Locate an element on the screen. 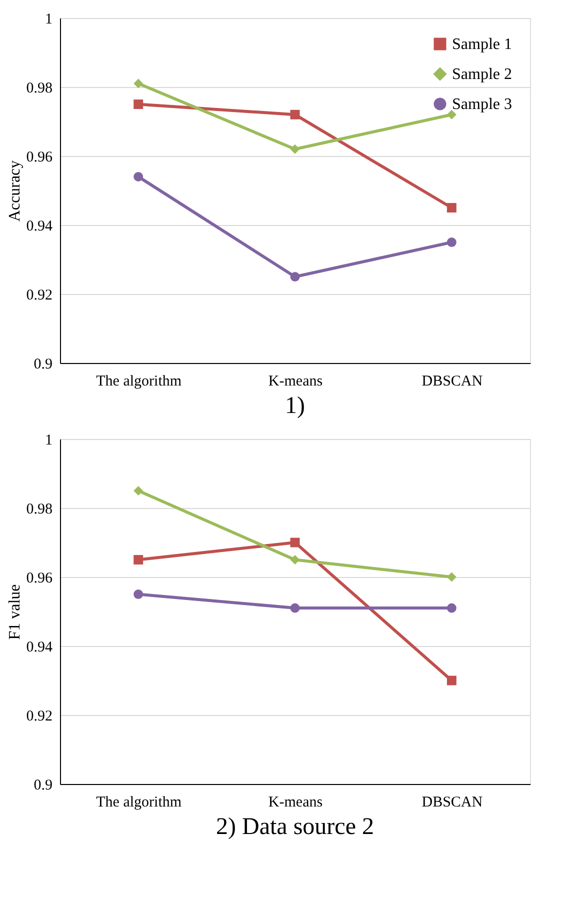 Image resolution: width=564 pixels, height=909 pixels. text: 2) Data source 2 is located at coordinates (295, 827).